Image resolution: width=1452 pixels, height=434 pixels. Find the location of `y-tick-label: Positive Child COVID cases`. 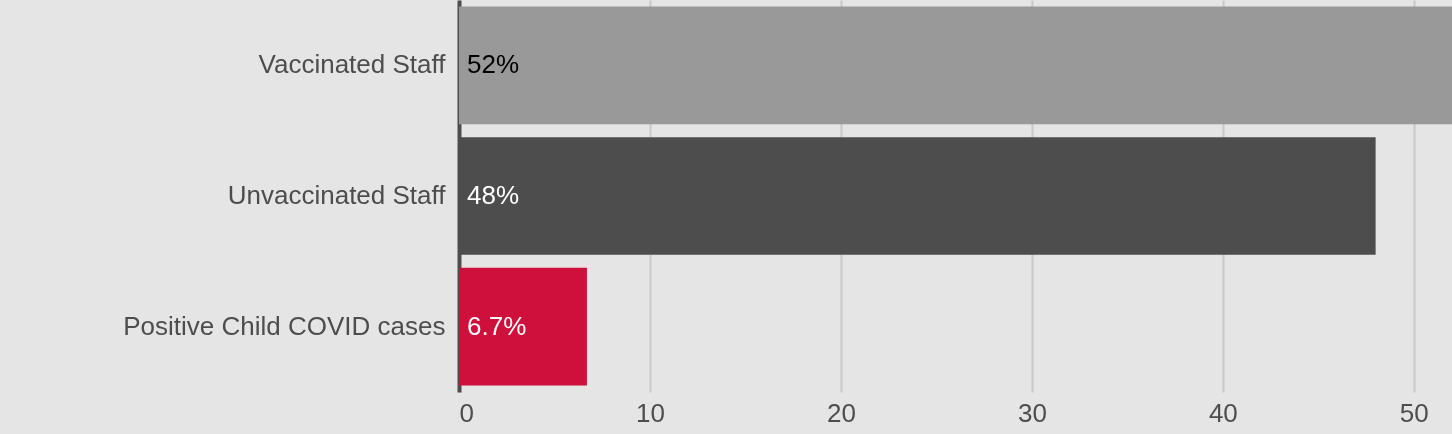

y-tick-label: Positive Child COVID cases is located at coordinates (284, 325).